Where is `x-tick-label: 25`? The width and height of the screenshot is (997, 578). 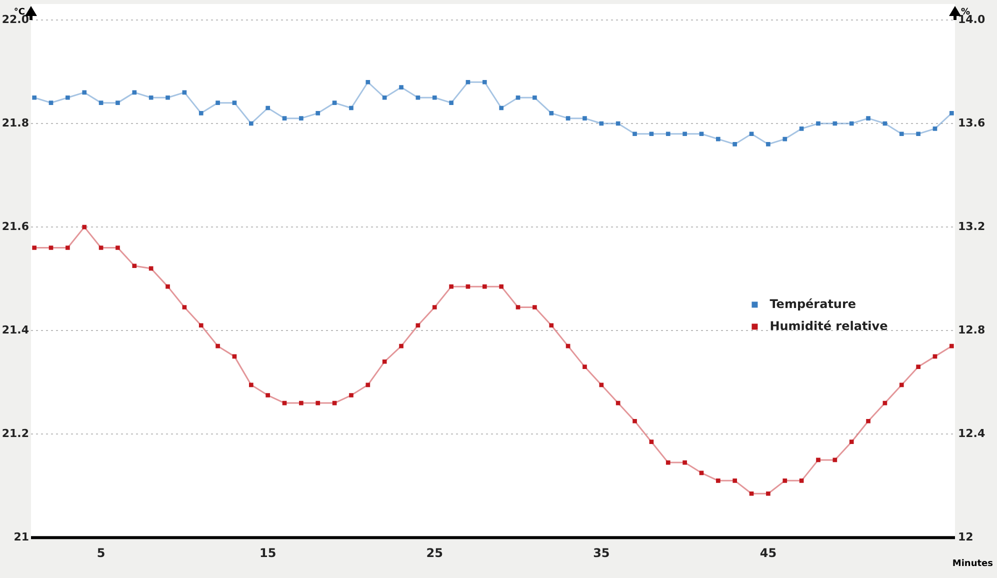
x-tick-label: 25 is located at coordinates (434, 553).